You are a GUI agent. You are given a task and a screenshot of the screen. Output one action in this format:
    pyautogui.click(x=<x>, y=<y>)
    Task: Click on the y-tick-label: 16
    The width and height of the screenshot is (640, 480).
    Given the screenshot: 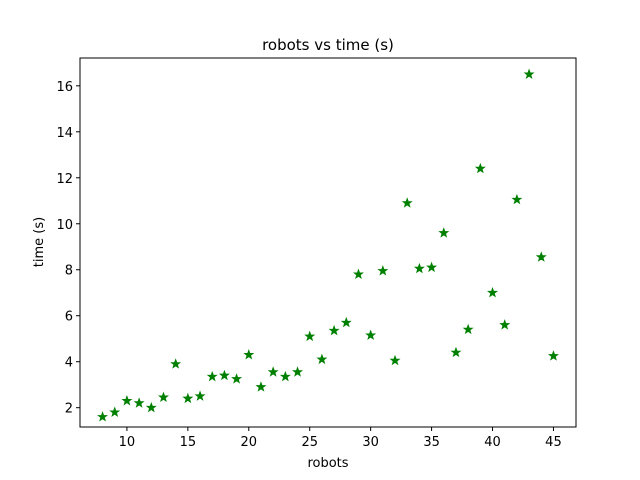 What is the action you would take?
    pyautogui.click(x=64, y=87)
    